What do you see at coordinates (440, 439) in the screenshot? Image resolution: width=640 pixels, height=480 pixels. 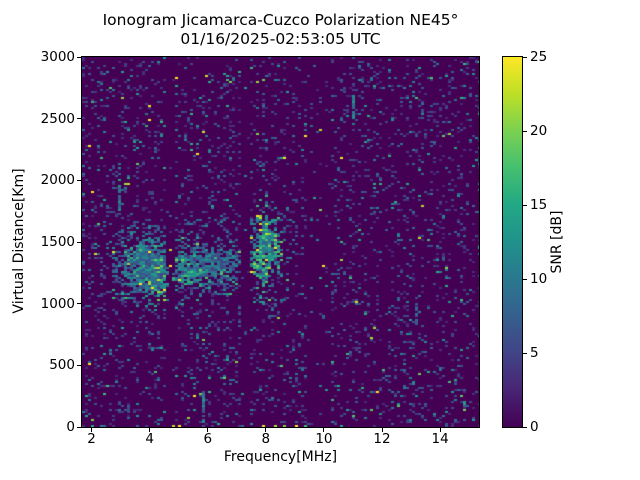 I see `x-tick-label: 14` at bounding box center [440, 439].